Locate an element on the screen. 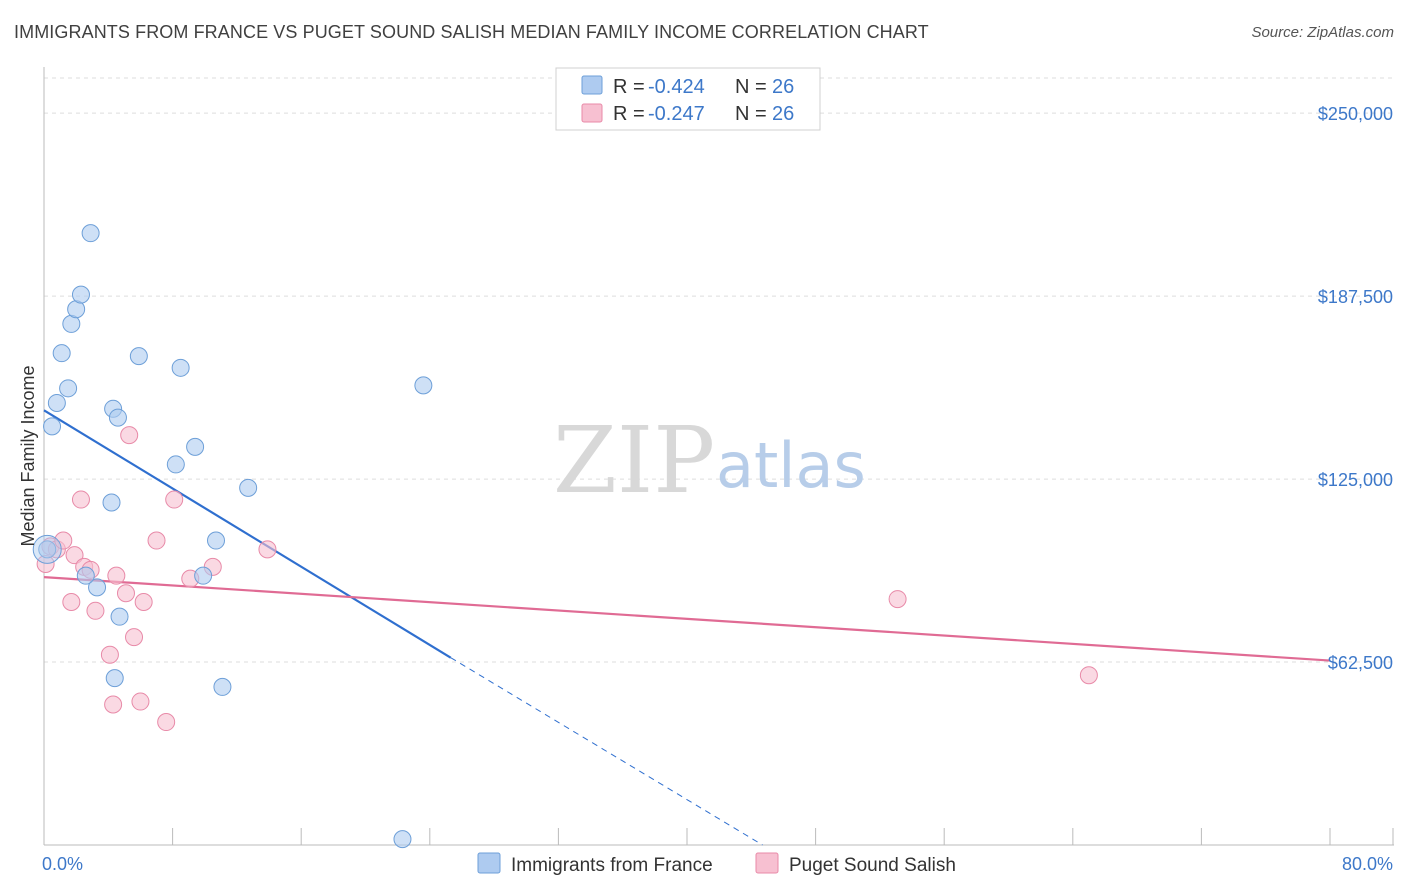 The height and width of the screenshot is (892, 1406). y-tick-label: $125,000 is located at coordinates (1355, 480).